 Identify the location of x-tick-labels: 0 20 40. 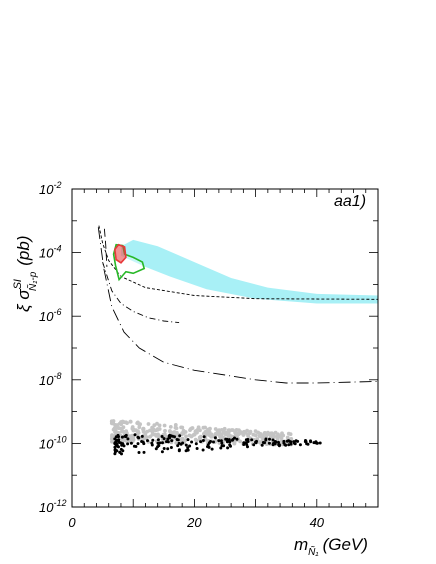
(196, 522).